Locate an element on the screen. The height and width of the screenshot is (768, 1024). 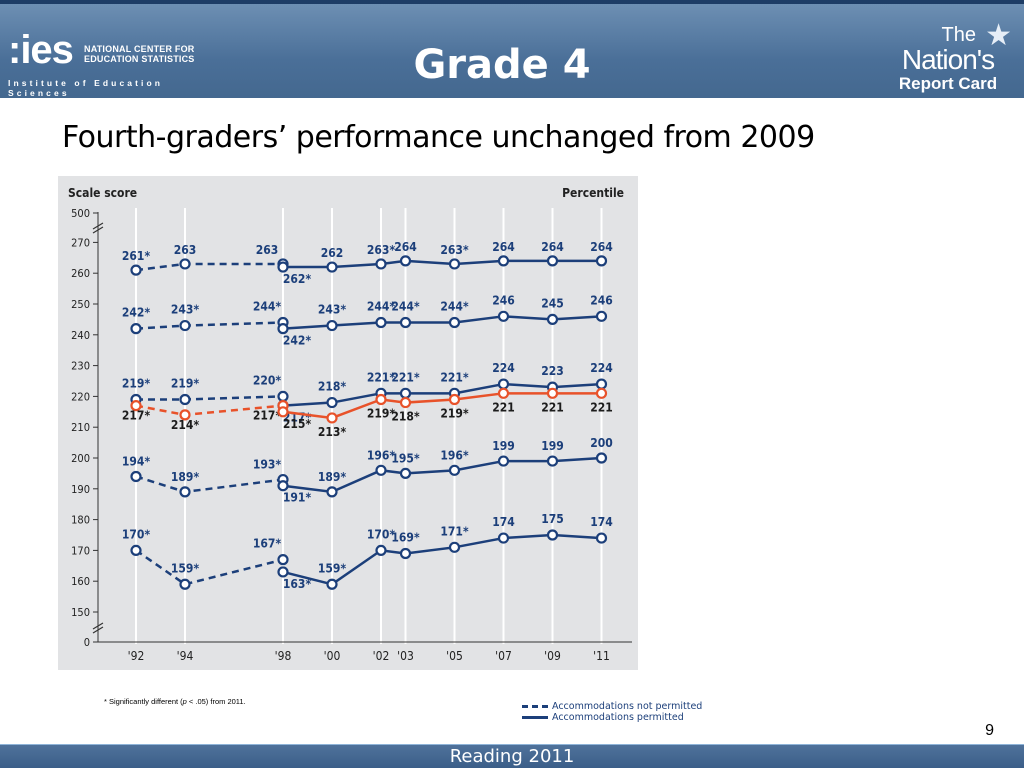
ies-name-line1: NATIONAL CENTER FOR is located at coordinates (139, 49).